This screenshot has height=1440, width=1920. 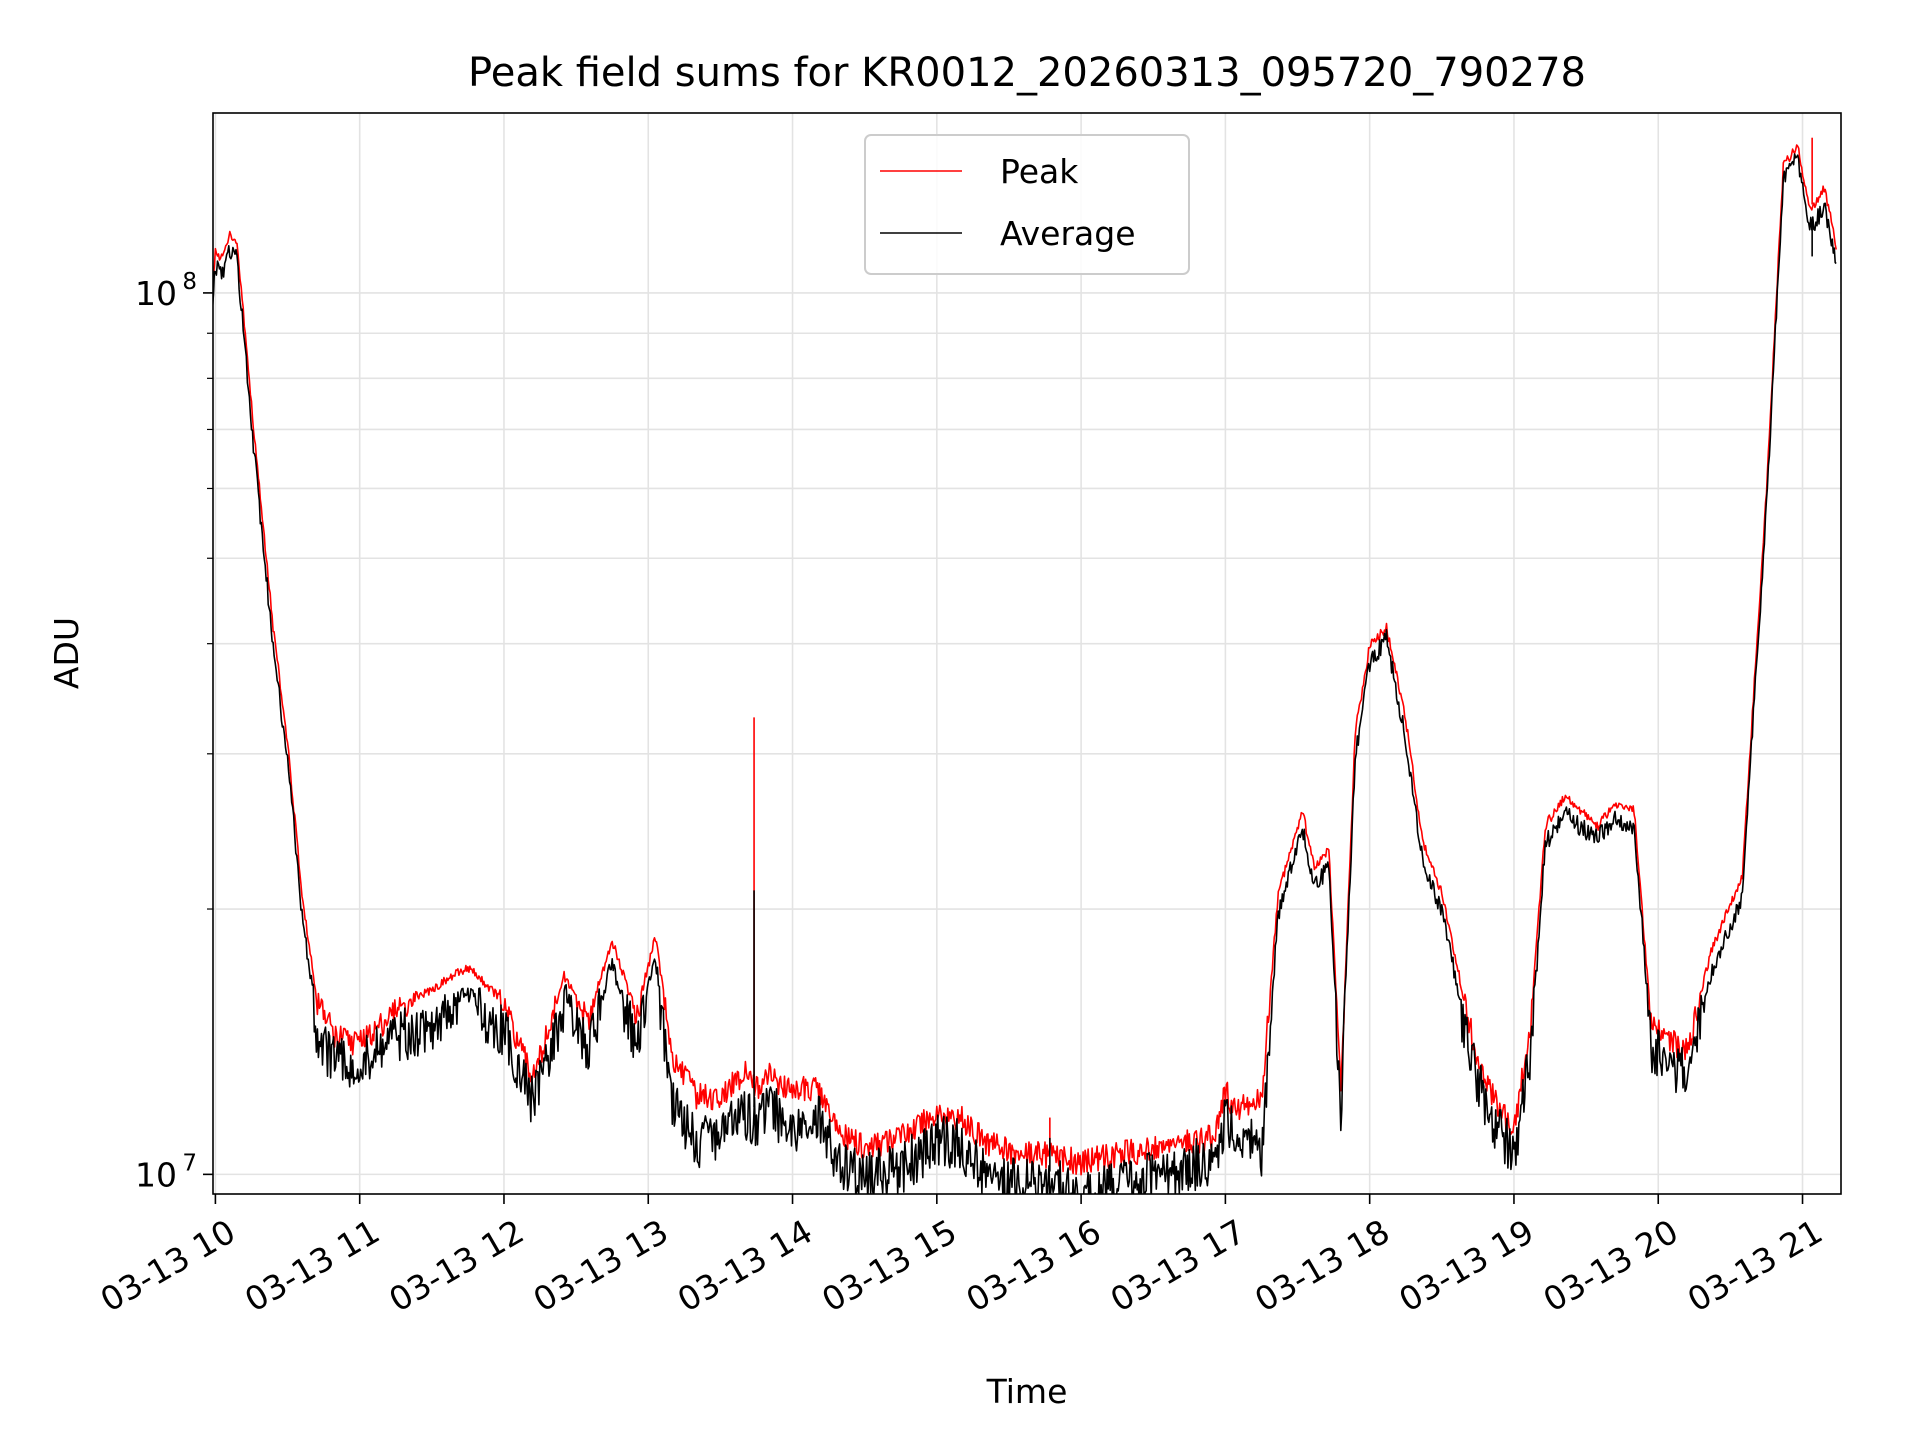 I want to click on x-tick-label: 03-13 16, so click(x=1034, y=1266).